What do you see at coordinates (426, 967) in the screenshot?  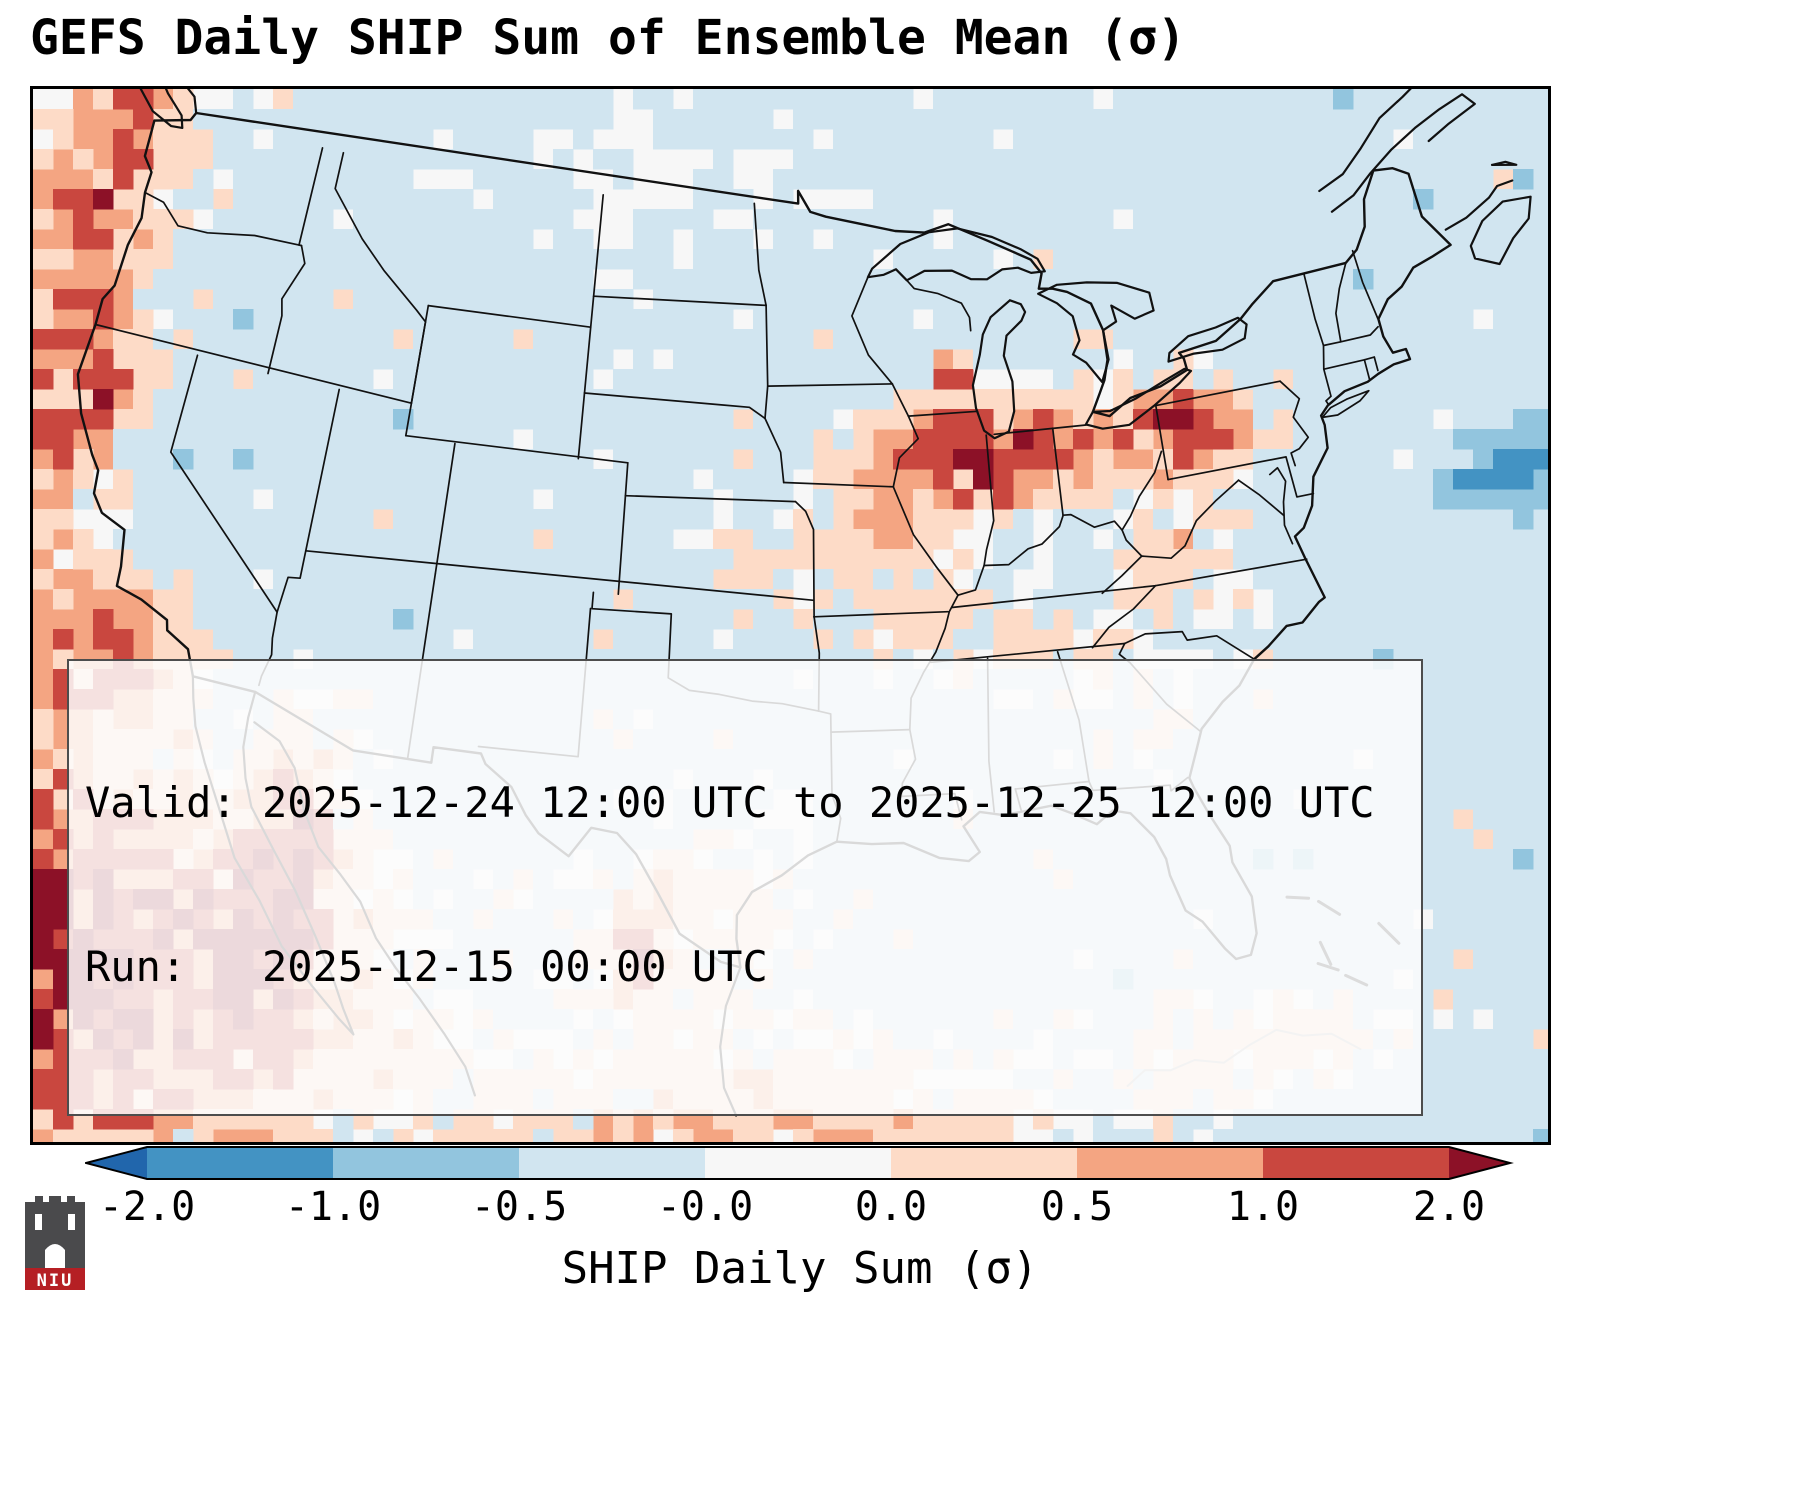 I see `info-run-line: Run: 2025-12-15 00:00 UTC` at bounding box center [426, 967].